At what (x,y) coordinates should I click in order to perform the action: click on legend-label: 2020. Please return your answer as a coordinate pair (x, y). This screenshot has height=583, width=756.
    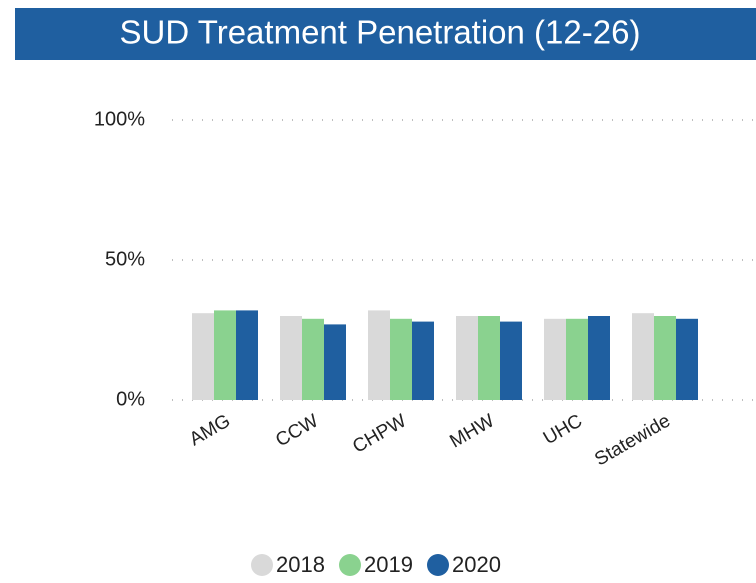
    Looking at the image, I should click on (476, 564).